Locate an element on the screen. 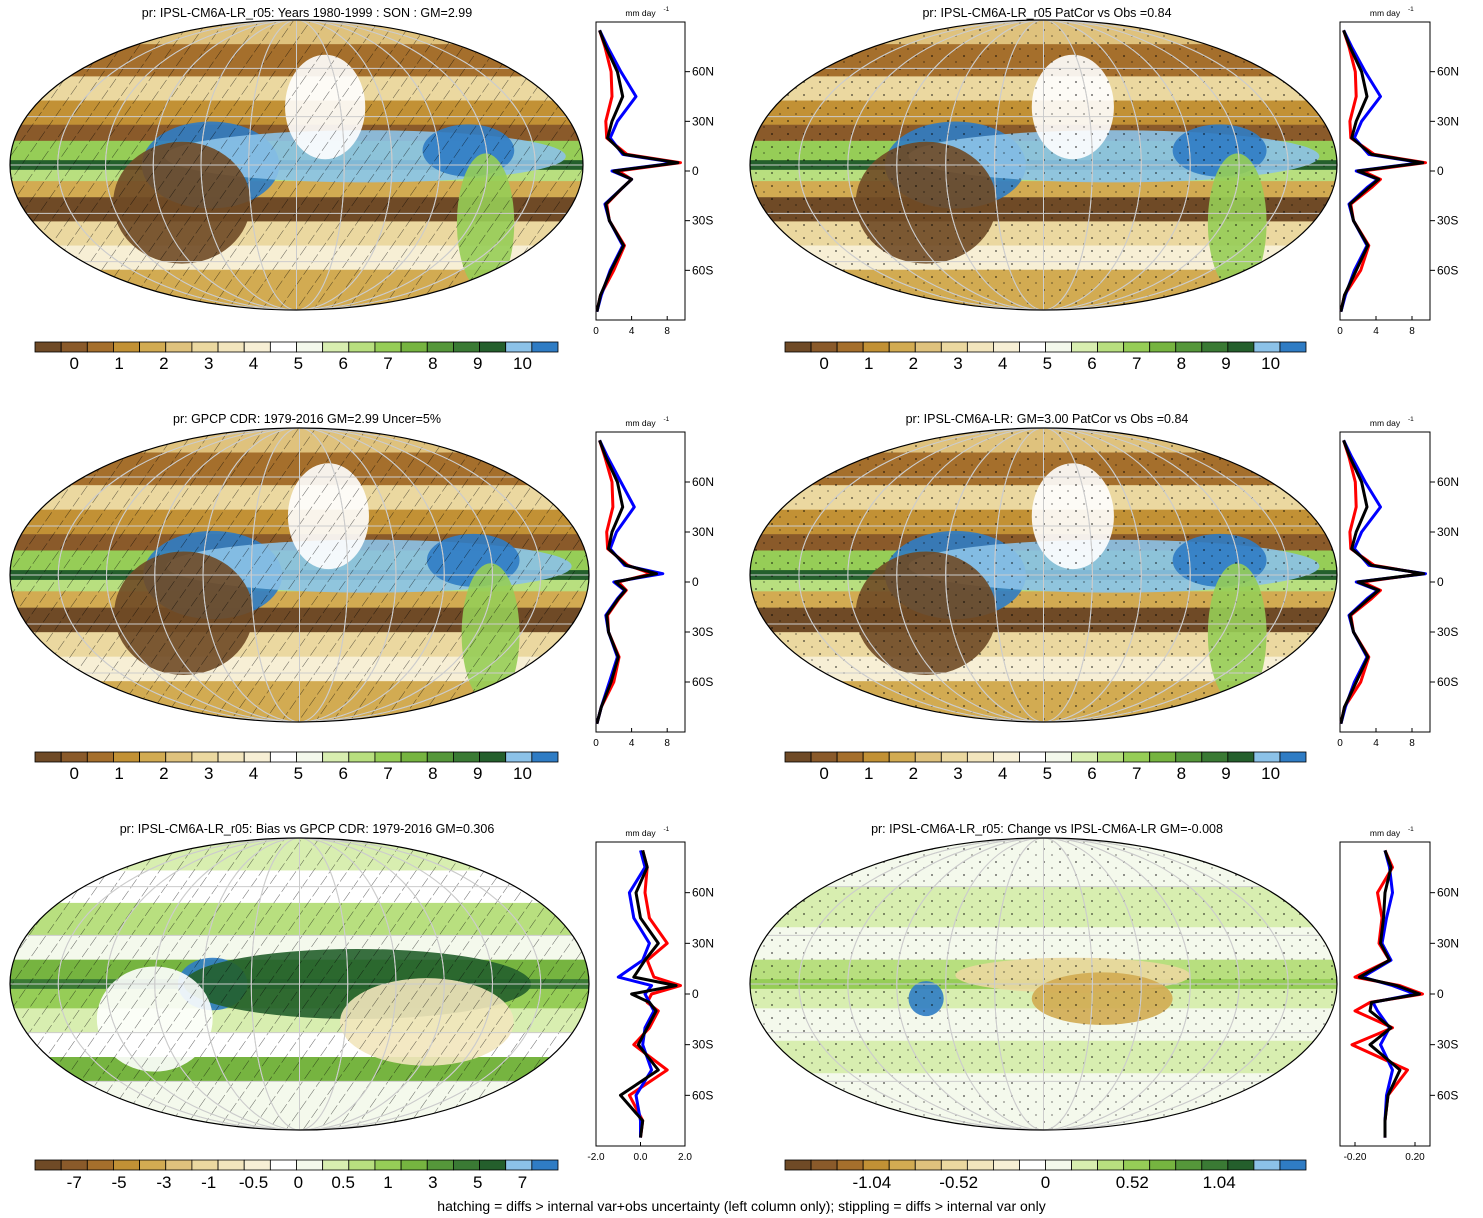  map-ens-clim is located at coordinates (1043, 165).